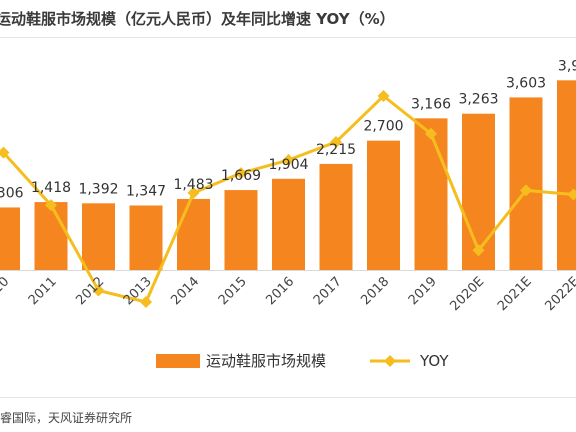  I want to click on yoy-point-2022E, so click(571, 194).